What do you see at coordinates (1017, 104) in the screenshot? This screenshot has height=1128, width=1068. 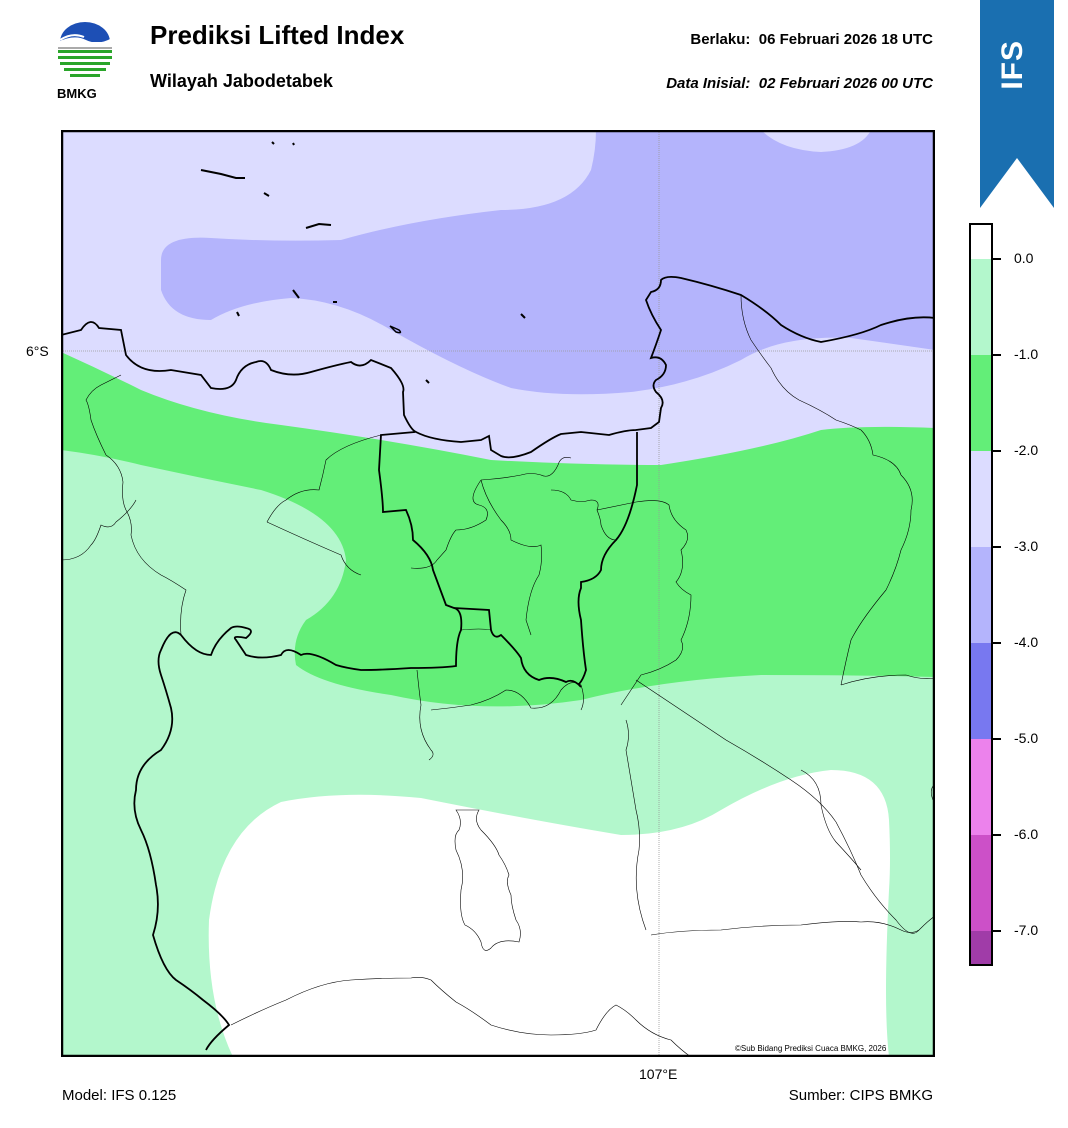 I see `ifs-ribbon` at bounding box center [1017, 104].